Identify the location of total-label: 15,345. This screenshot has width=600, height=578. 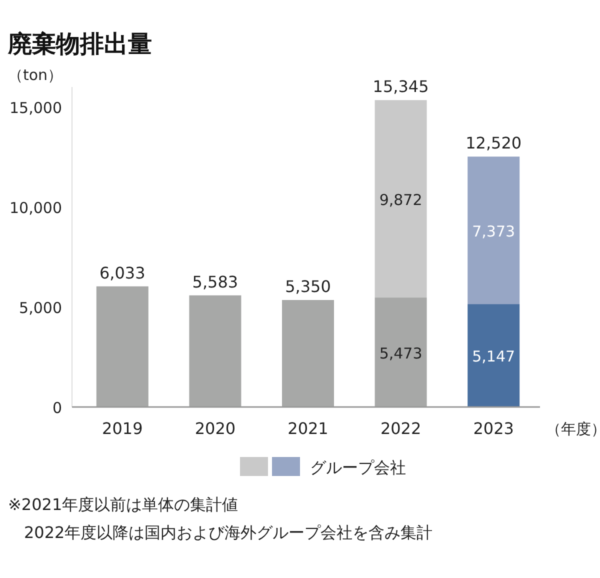
(400, 86).